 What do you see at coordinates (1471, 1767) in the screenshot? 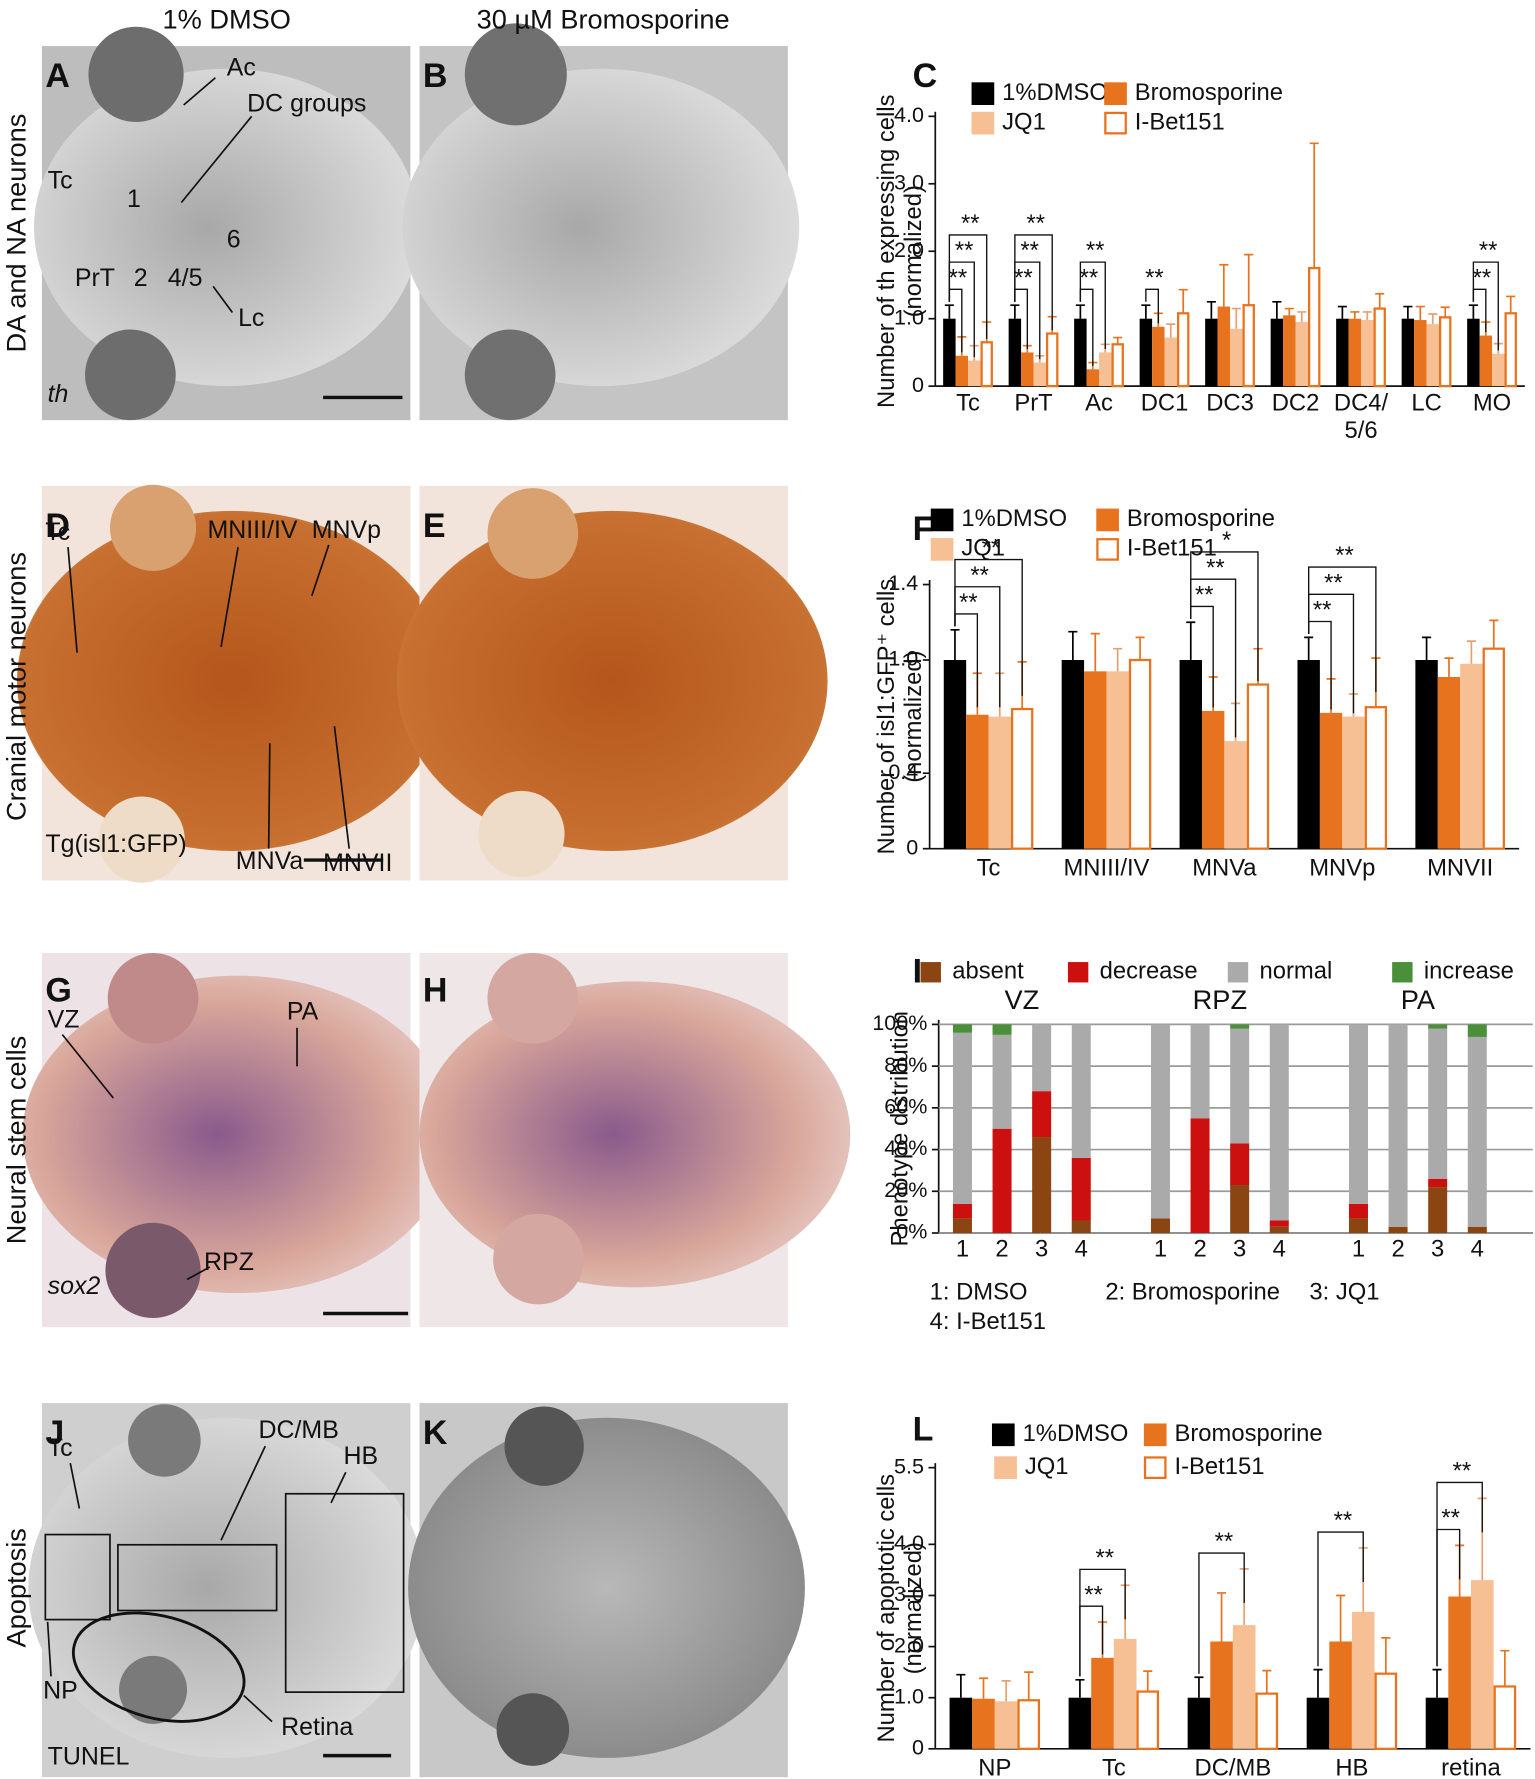
I see `x-tick-label: retina` at bounding box center [1471, 1767].